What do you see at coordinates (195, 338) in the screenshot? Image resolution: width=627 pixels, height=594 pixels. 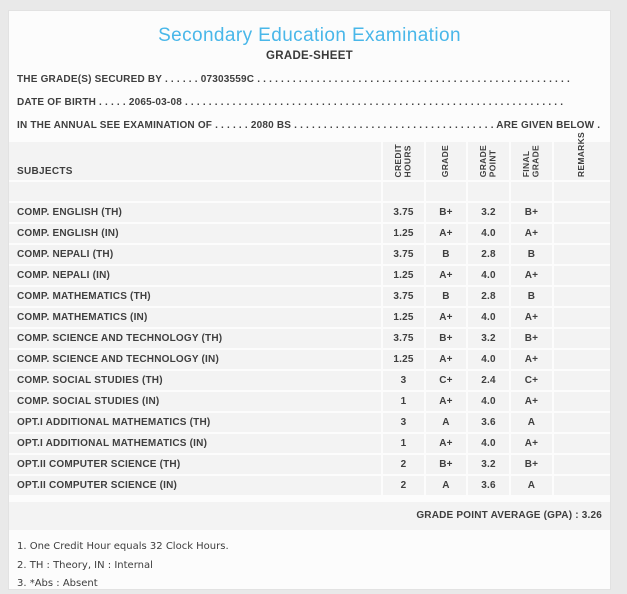 I see `subject-cell: COMP. SCIENCE AND TECHNOLOGY (TH)` at bounding box center [195, 338].